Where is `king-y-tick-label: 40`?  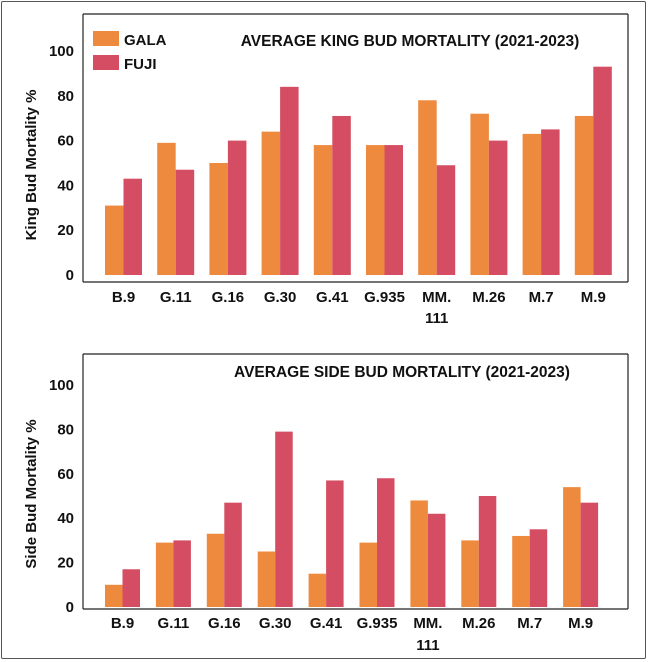
king-y-tick-label: 40 is located at coordinates (65, 185).